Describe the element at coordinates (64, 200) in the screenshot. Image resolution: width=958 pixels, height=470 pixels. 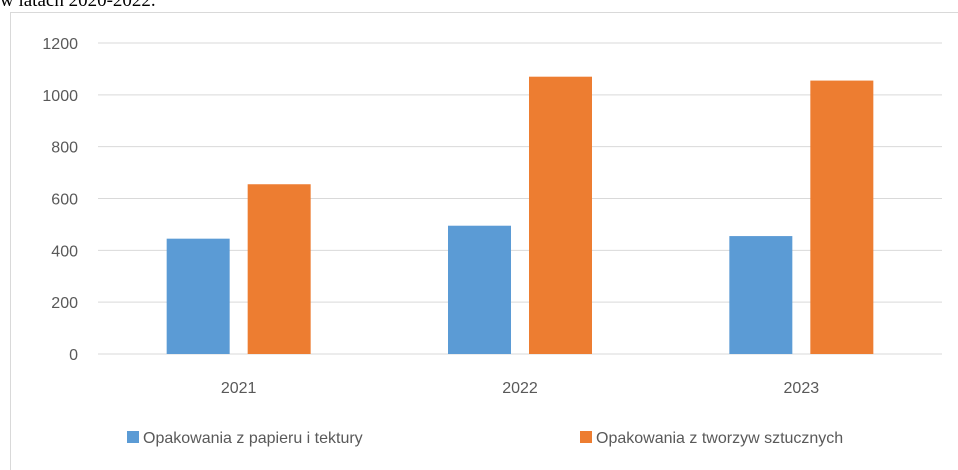
I see `y-tick-label: 600` at that location.